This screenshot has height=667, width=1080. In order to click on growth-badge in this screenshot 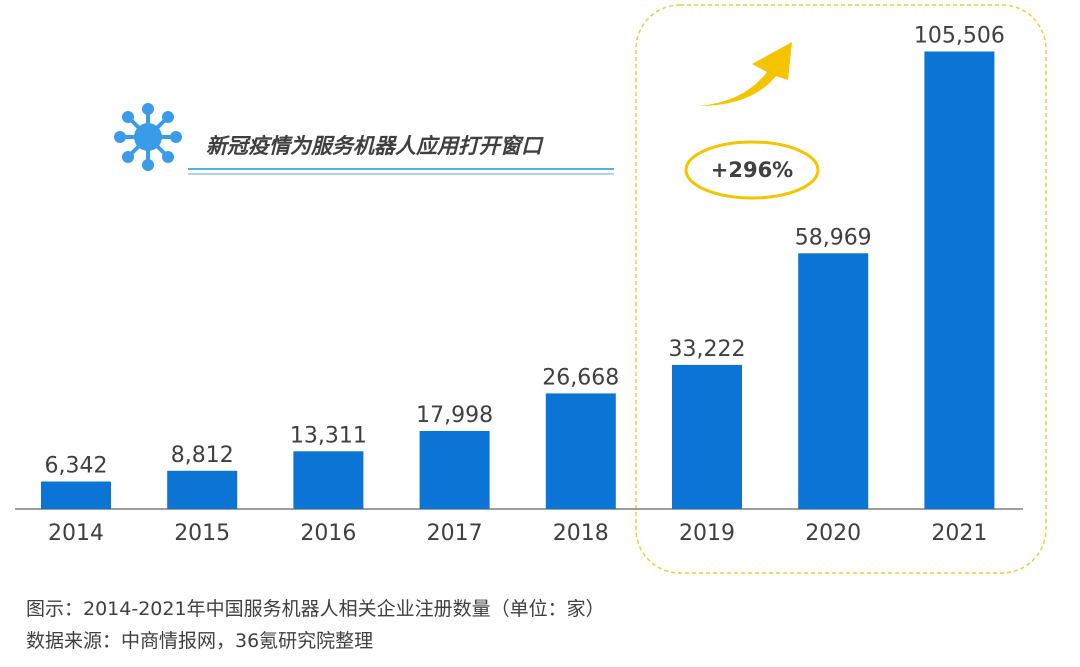, I will do `click(752, 170)`.